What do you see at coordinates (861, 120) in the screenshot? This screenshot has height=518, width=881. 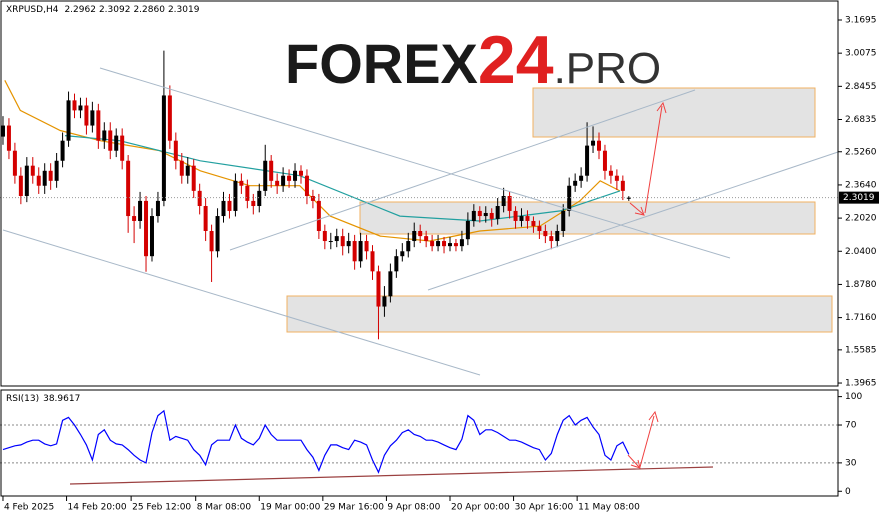 I see `y-tick-label: 2.6835` at bounding box center [861, 120].